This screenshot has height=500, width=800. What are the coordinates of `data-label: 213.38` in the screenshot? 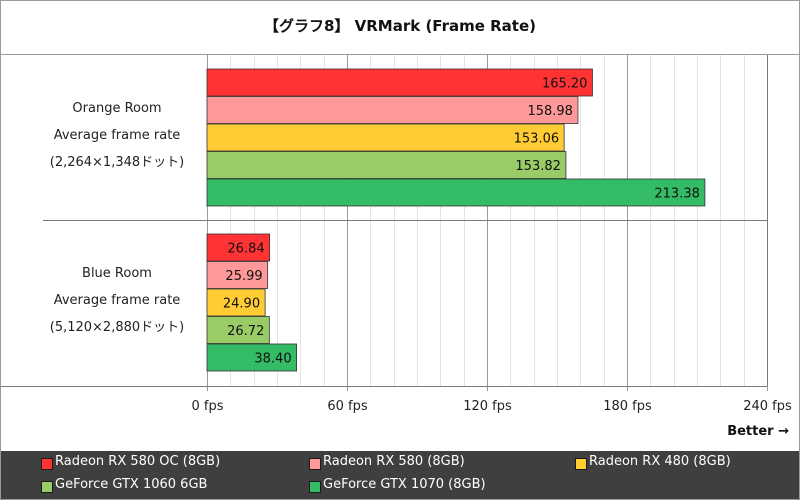 It's located at (677, 194).